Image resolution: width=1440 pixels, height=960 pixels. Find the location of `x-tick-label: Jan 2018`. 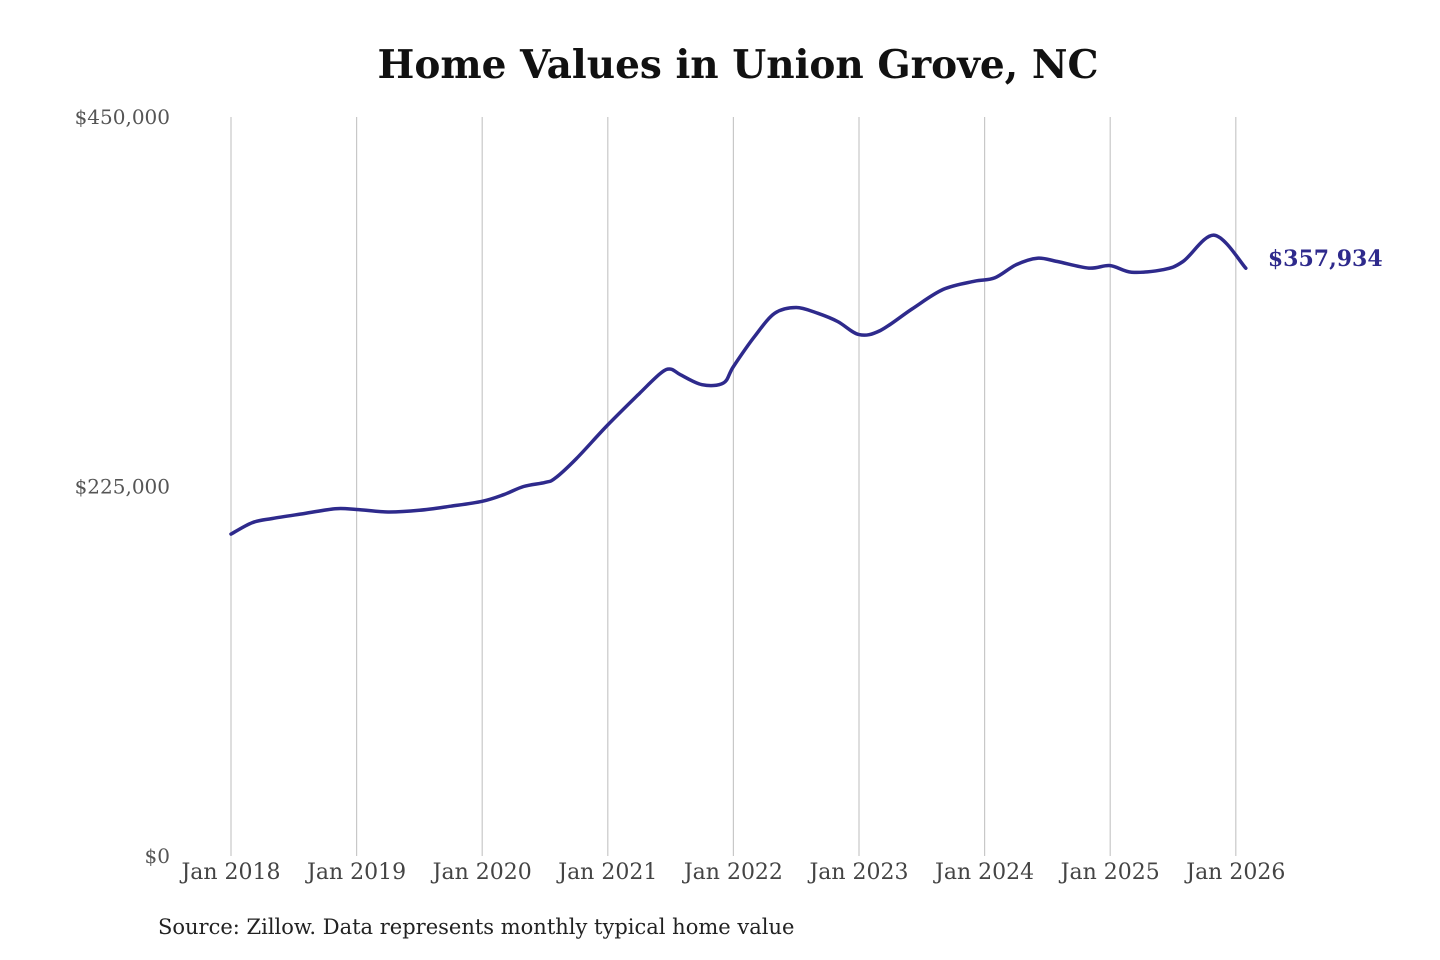

x-tick-label: Jan 2018 is located at coordinates (229, 872).